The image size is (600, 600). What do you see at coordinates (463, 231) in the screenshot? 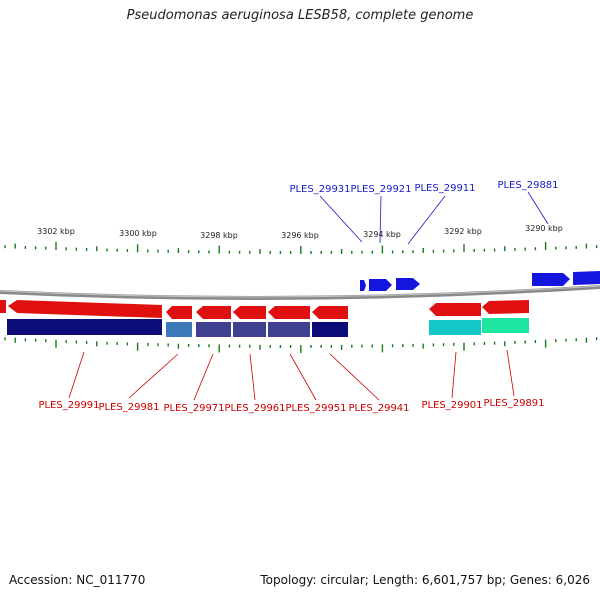
I see `scale-label: 3292 kbp` at bounding box center [463, 231].